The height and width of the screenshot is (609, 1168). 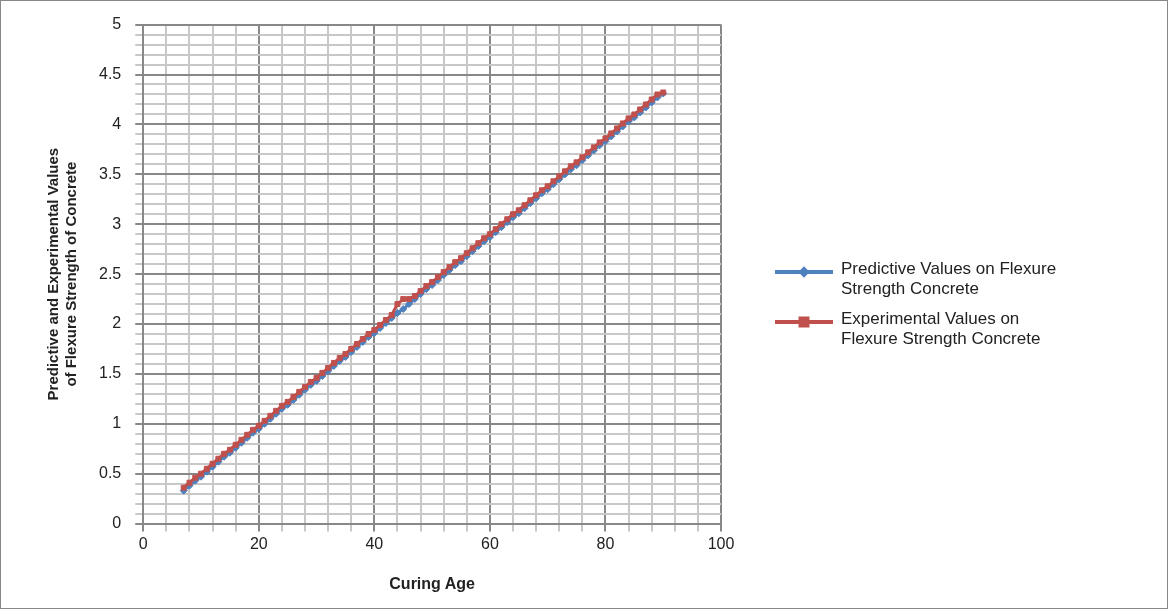 I want to click on x-tick-label: 80, so click(x=605, y=543).